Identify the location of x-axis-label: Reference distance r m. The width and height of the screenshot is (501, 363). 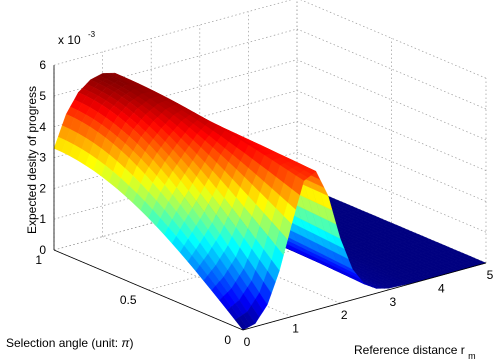
(415, 352).